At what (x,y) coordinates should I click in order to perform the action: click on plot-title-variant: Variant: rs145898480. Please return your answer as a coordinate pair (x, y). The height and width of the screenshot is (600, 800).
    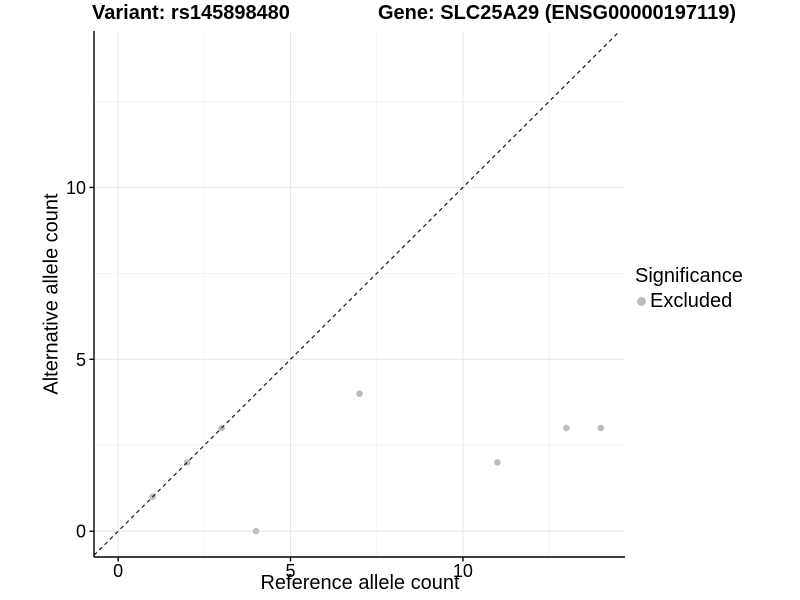
    Looking at the image, I should click on (191, 13).